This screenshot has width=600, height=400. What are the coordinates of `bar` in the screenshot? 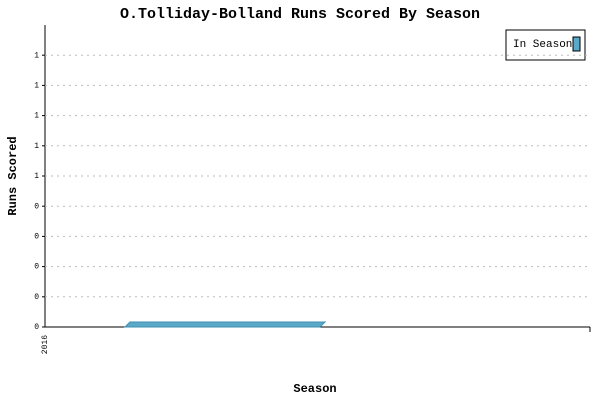 It's located at (225, 324).